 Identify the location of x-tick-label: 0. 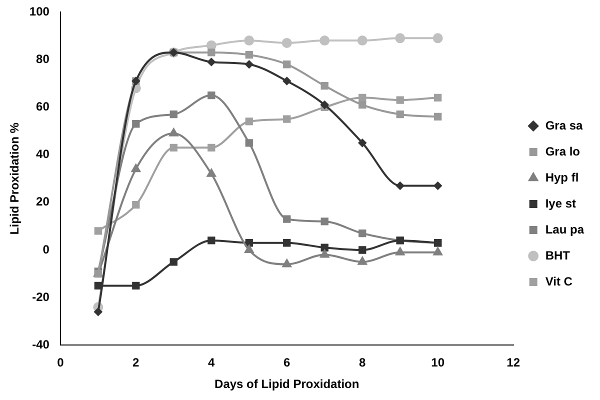
(60, 363).